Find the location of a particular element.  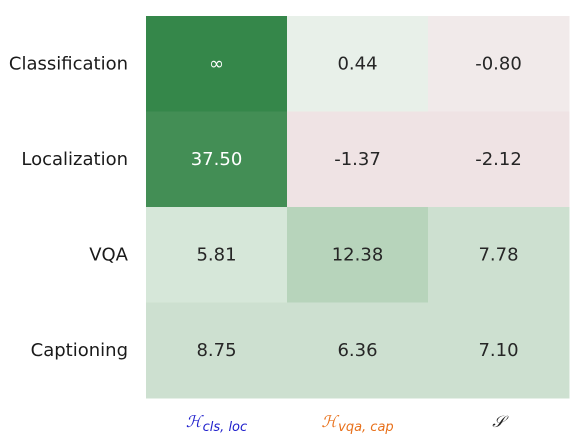

cell-label-r1-c2: -2.12 is located at coordinates (498, 159).